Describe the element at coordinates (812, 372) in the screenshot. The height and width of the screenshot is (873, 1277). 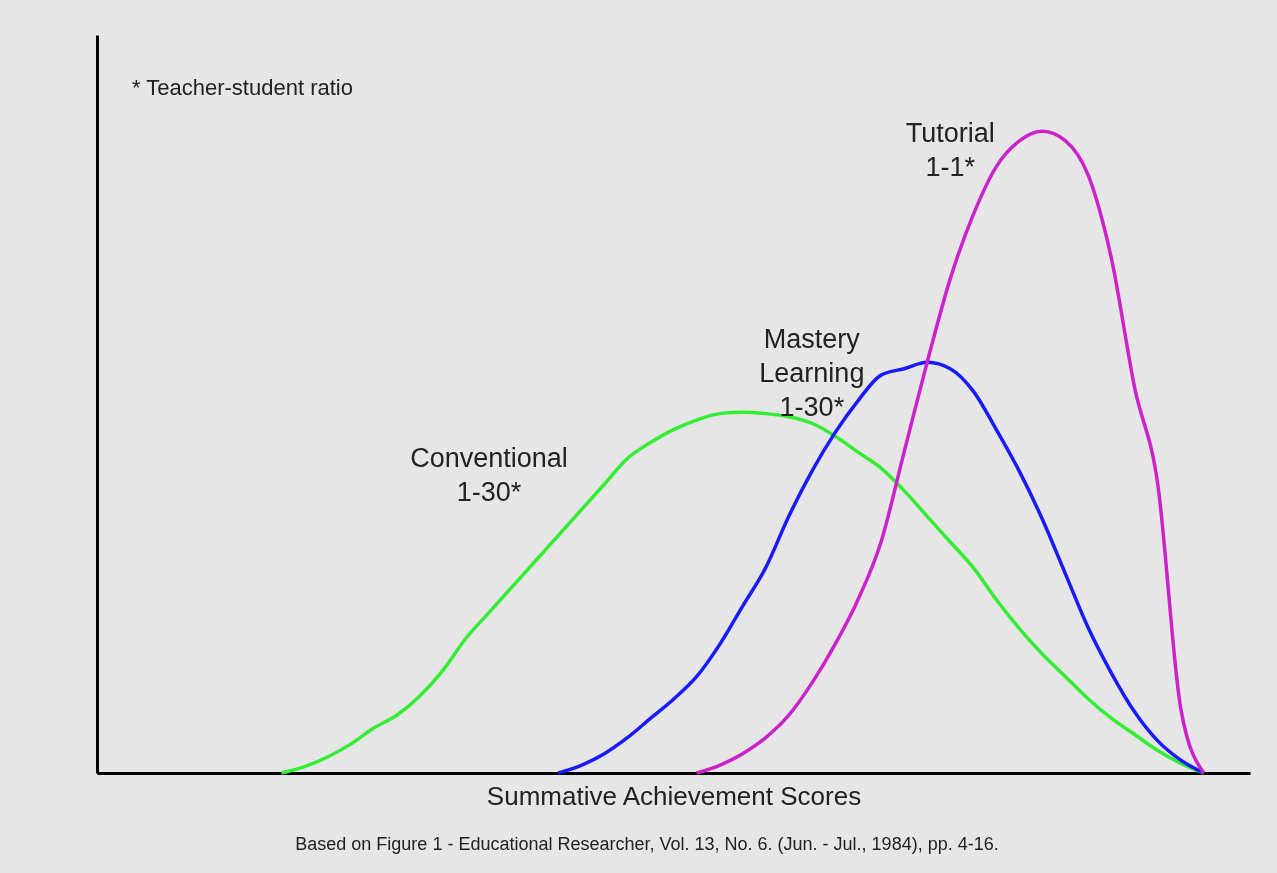
I see `series-label: Mastery Learning 1-30*` at that location.